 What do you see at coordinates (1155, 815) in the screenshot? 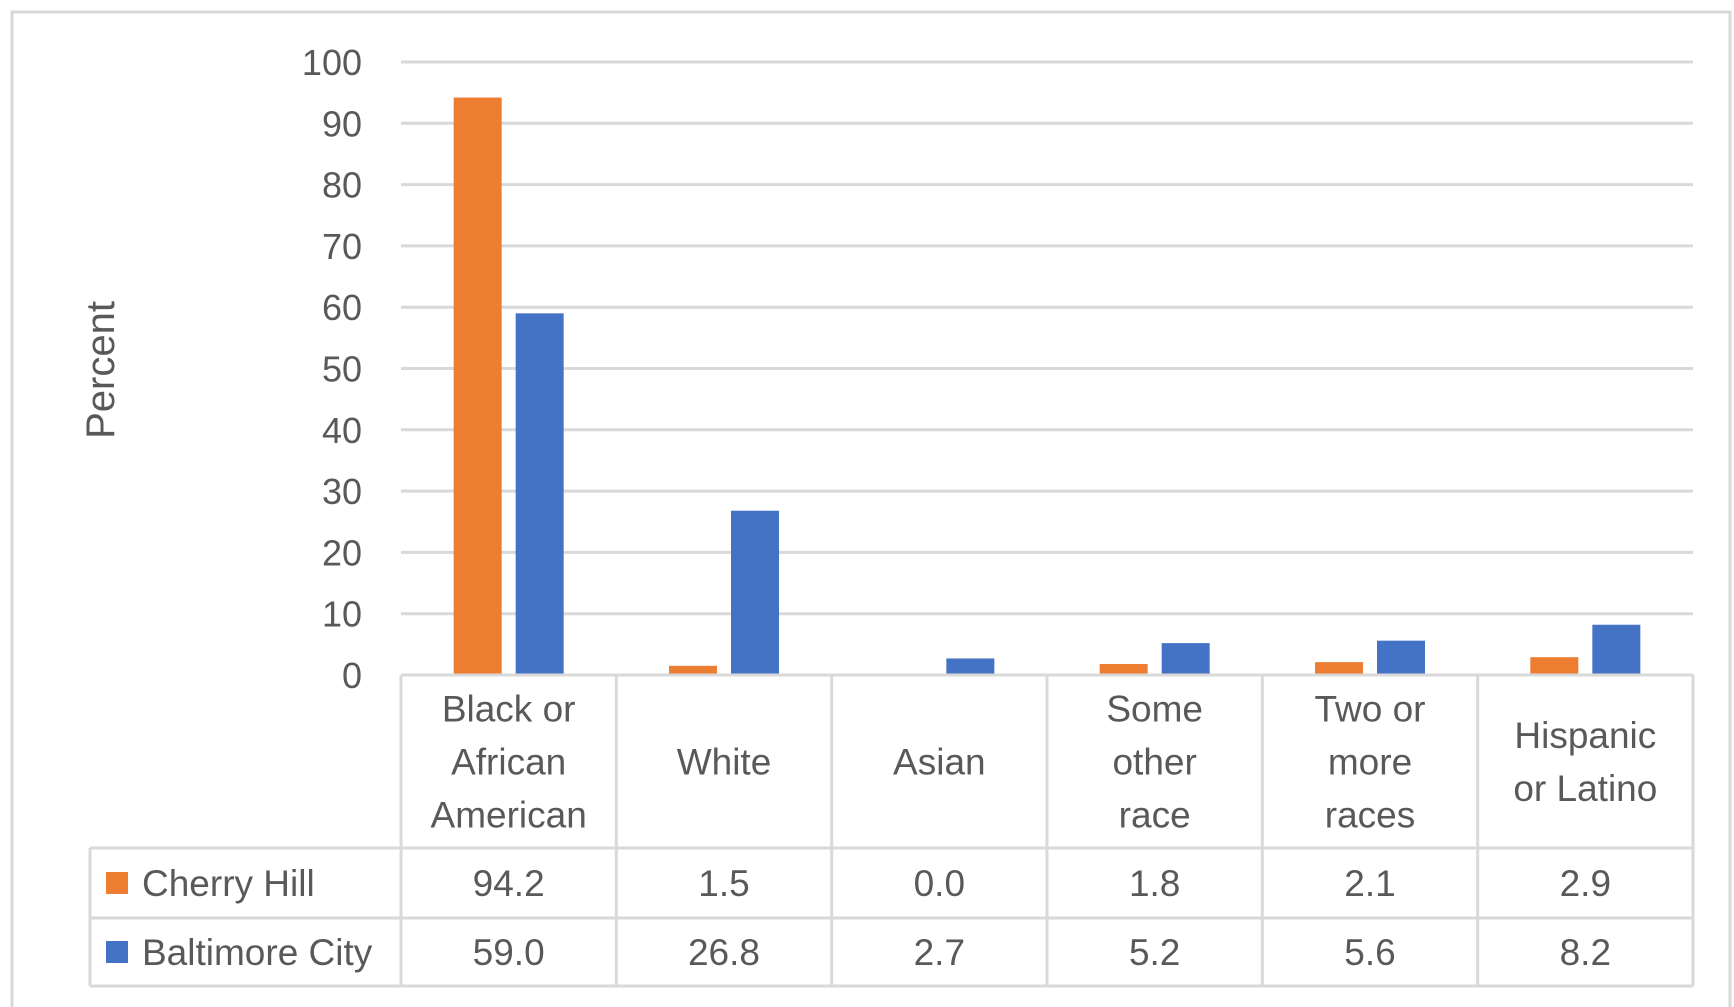
I see `category-label-line: race` at bounding box center [1155, 815].